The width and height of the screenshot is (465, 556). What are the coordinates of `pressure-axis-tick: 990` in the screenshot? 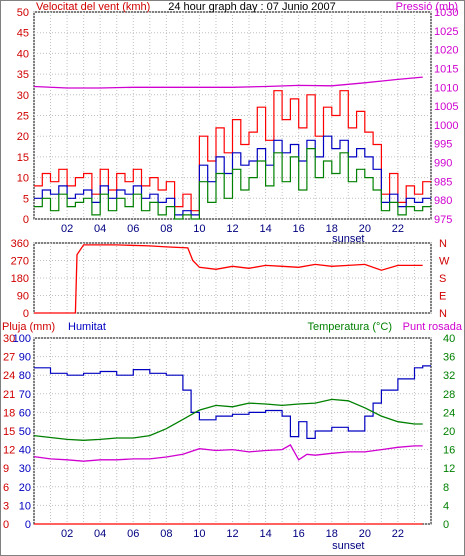 It's located at (443, 164).